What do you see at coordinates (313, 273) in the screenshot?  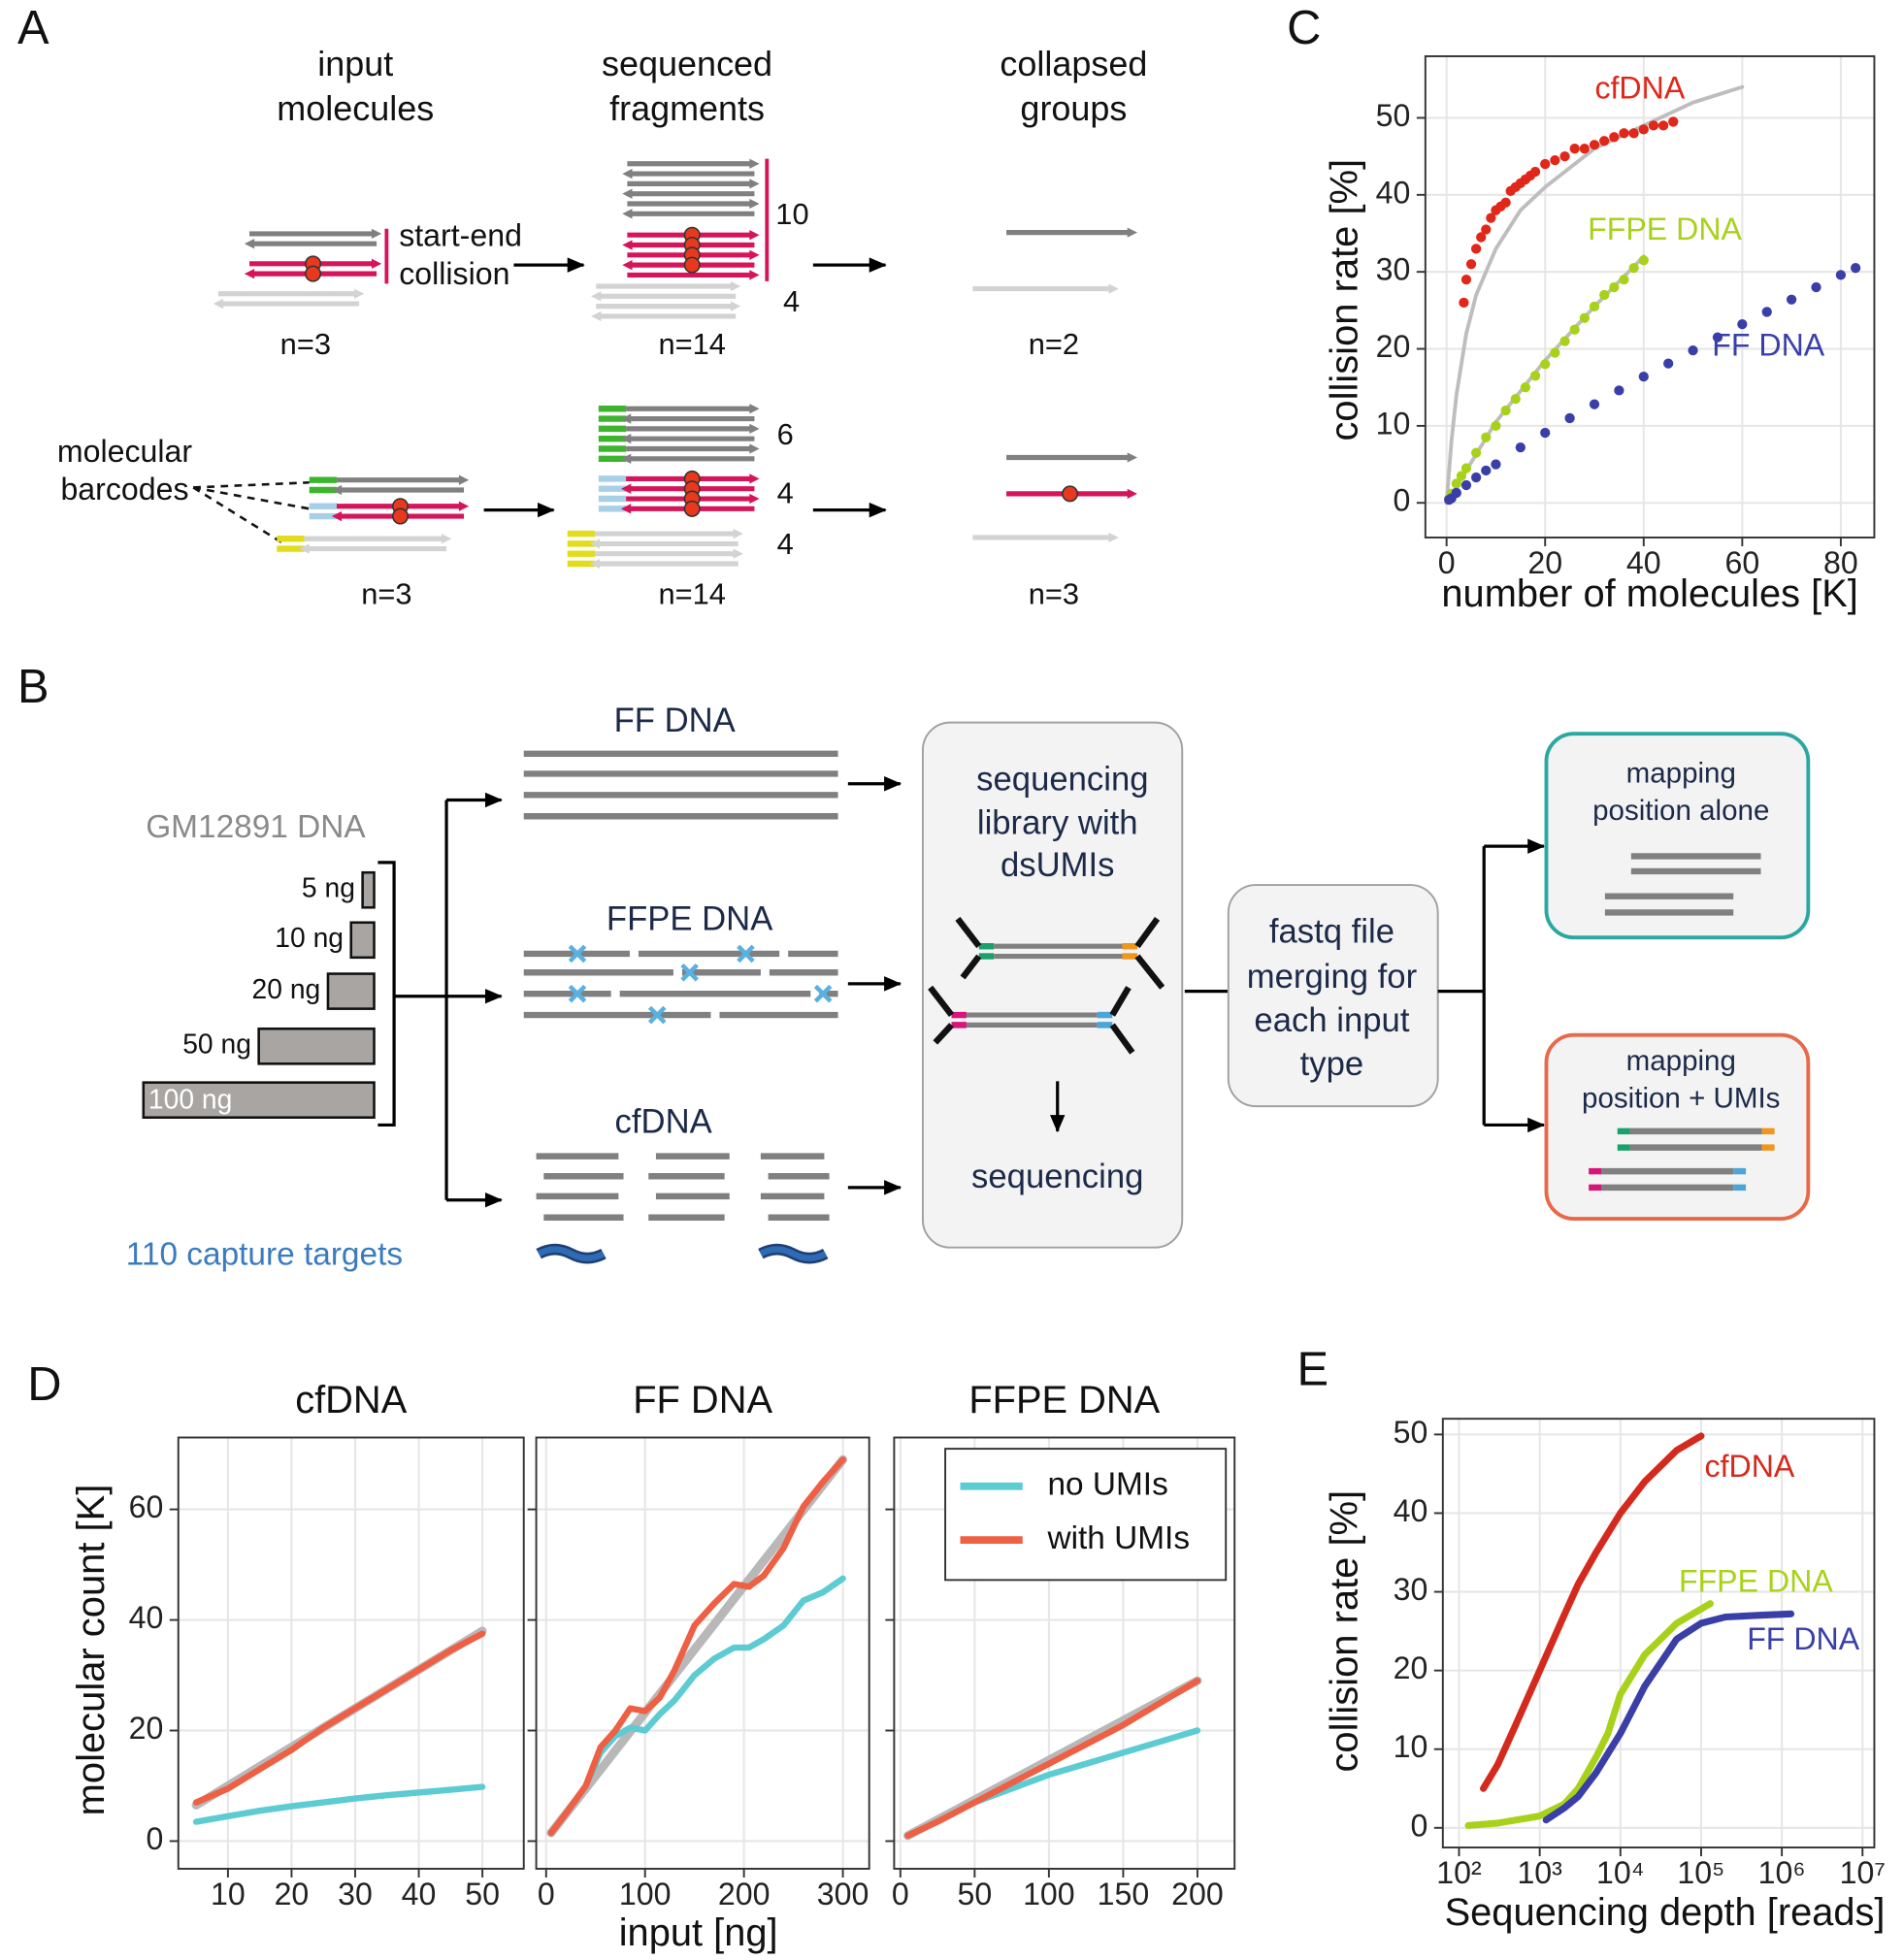 I see `collision-dot` at bounding box center [313, 273].